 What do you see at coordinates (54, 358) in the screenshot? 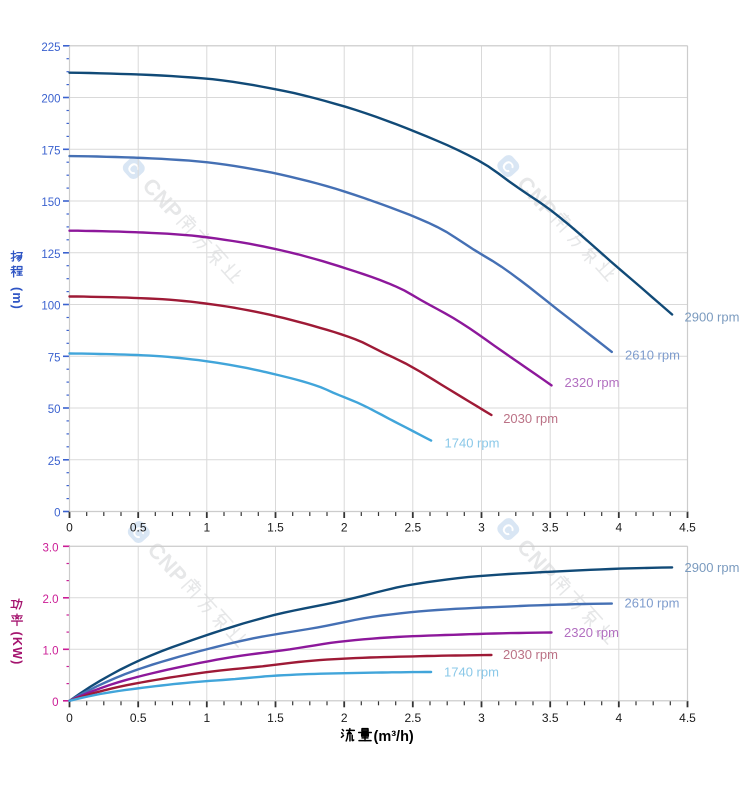
I see `svg-text: 75` at bounding box center [54, 358].